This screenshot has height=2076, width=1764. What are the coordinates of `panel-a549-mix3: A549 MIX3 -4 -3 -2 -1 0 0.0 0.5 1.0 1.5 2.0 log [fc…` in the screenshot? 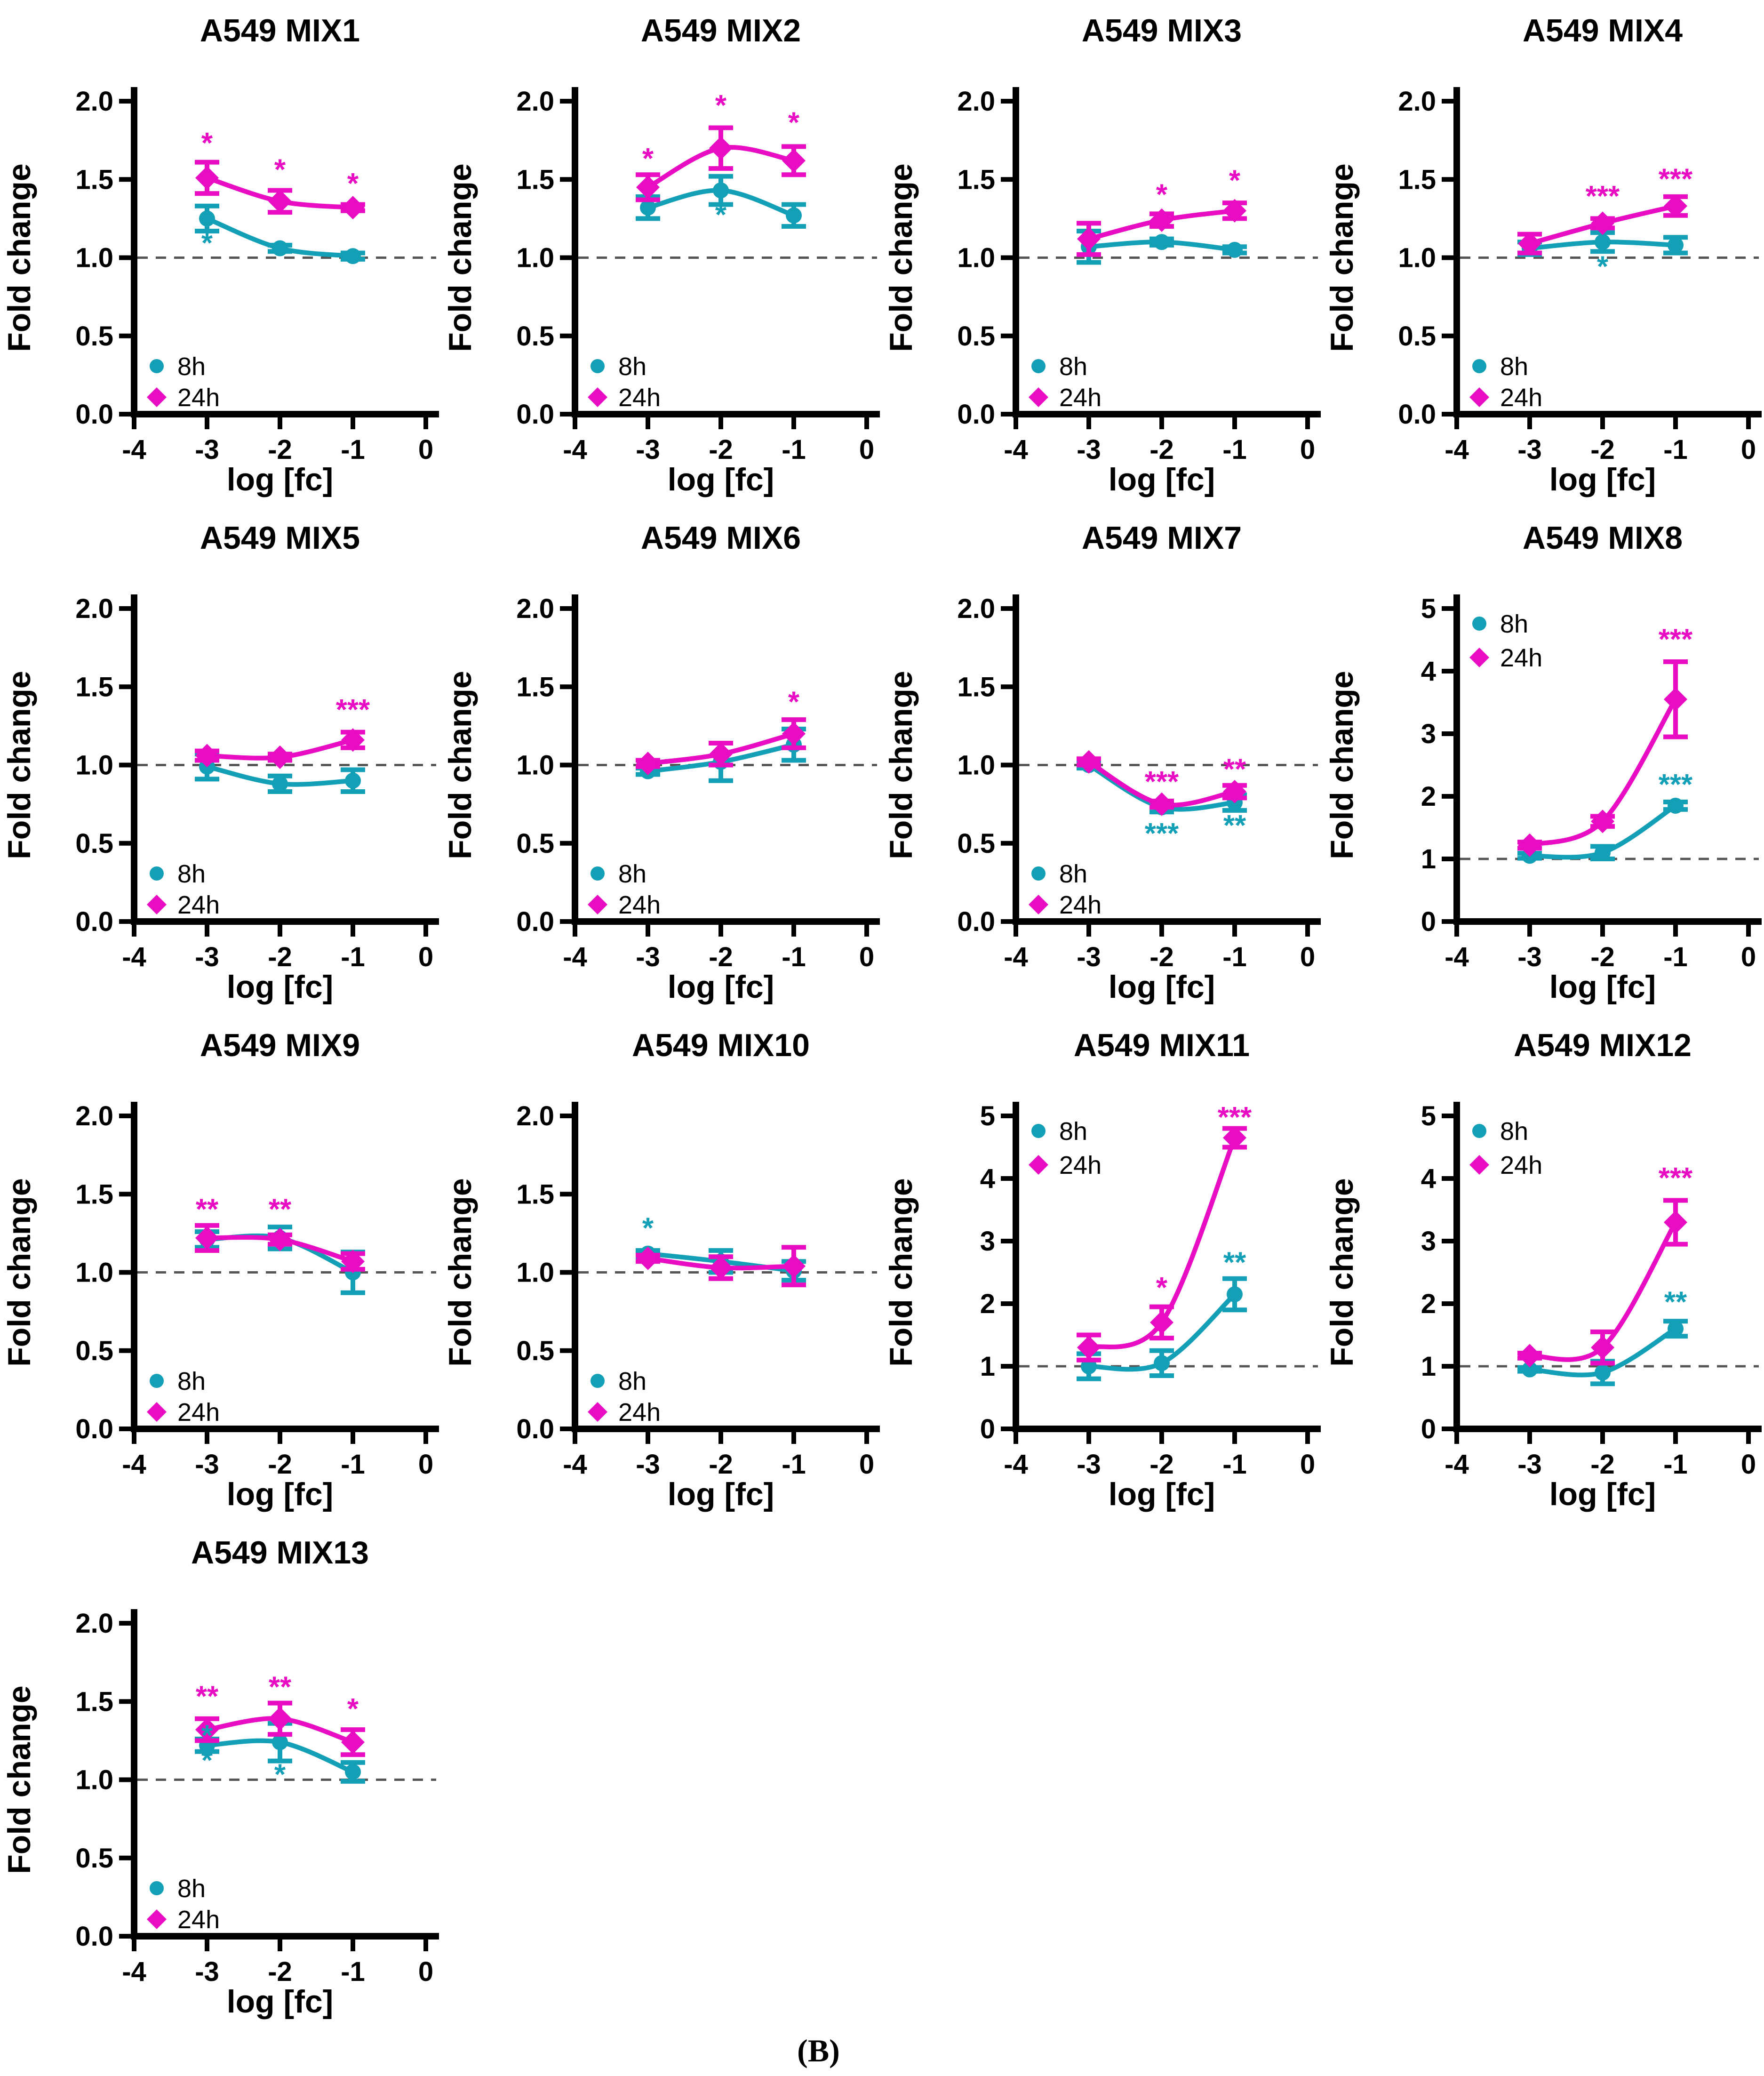 It's located at (1102, 253).